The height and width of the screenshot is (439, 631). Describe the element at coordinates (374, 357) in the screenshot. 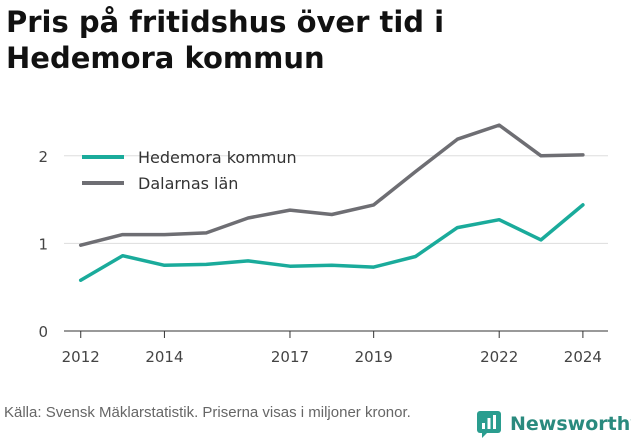

I see `x-tick-label: 2019` at that location.